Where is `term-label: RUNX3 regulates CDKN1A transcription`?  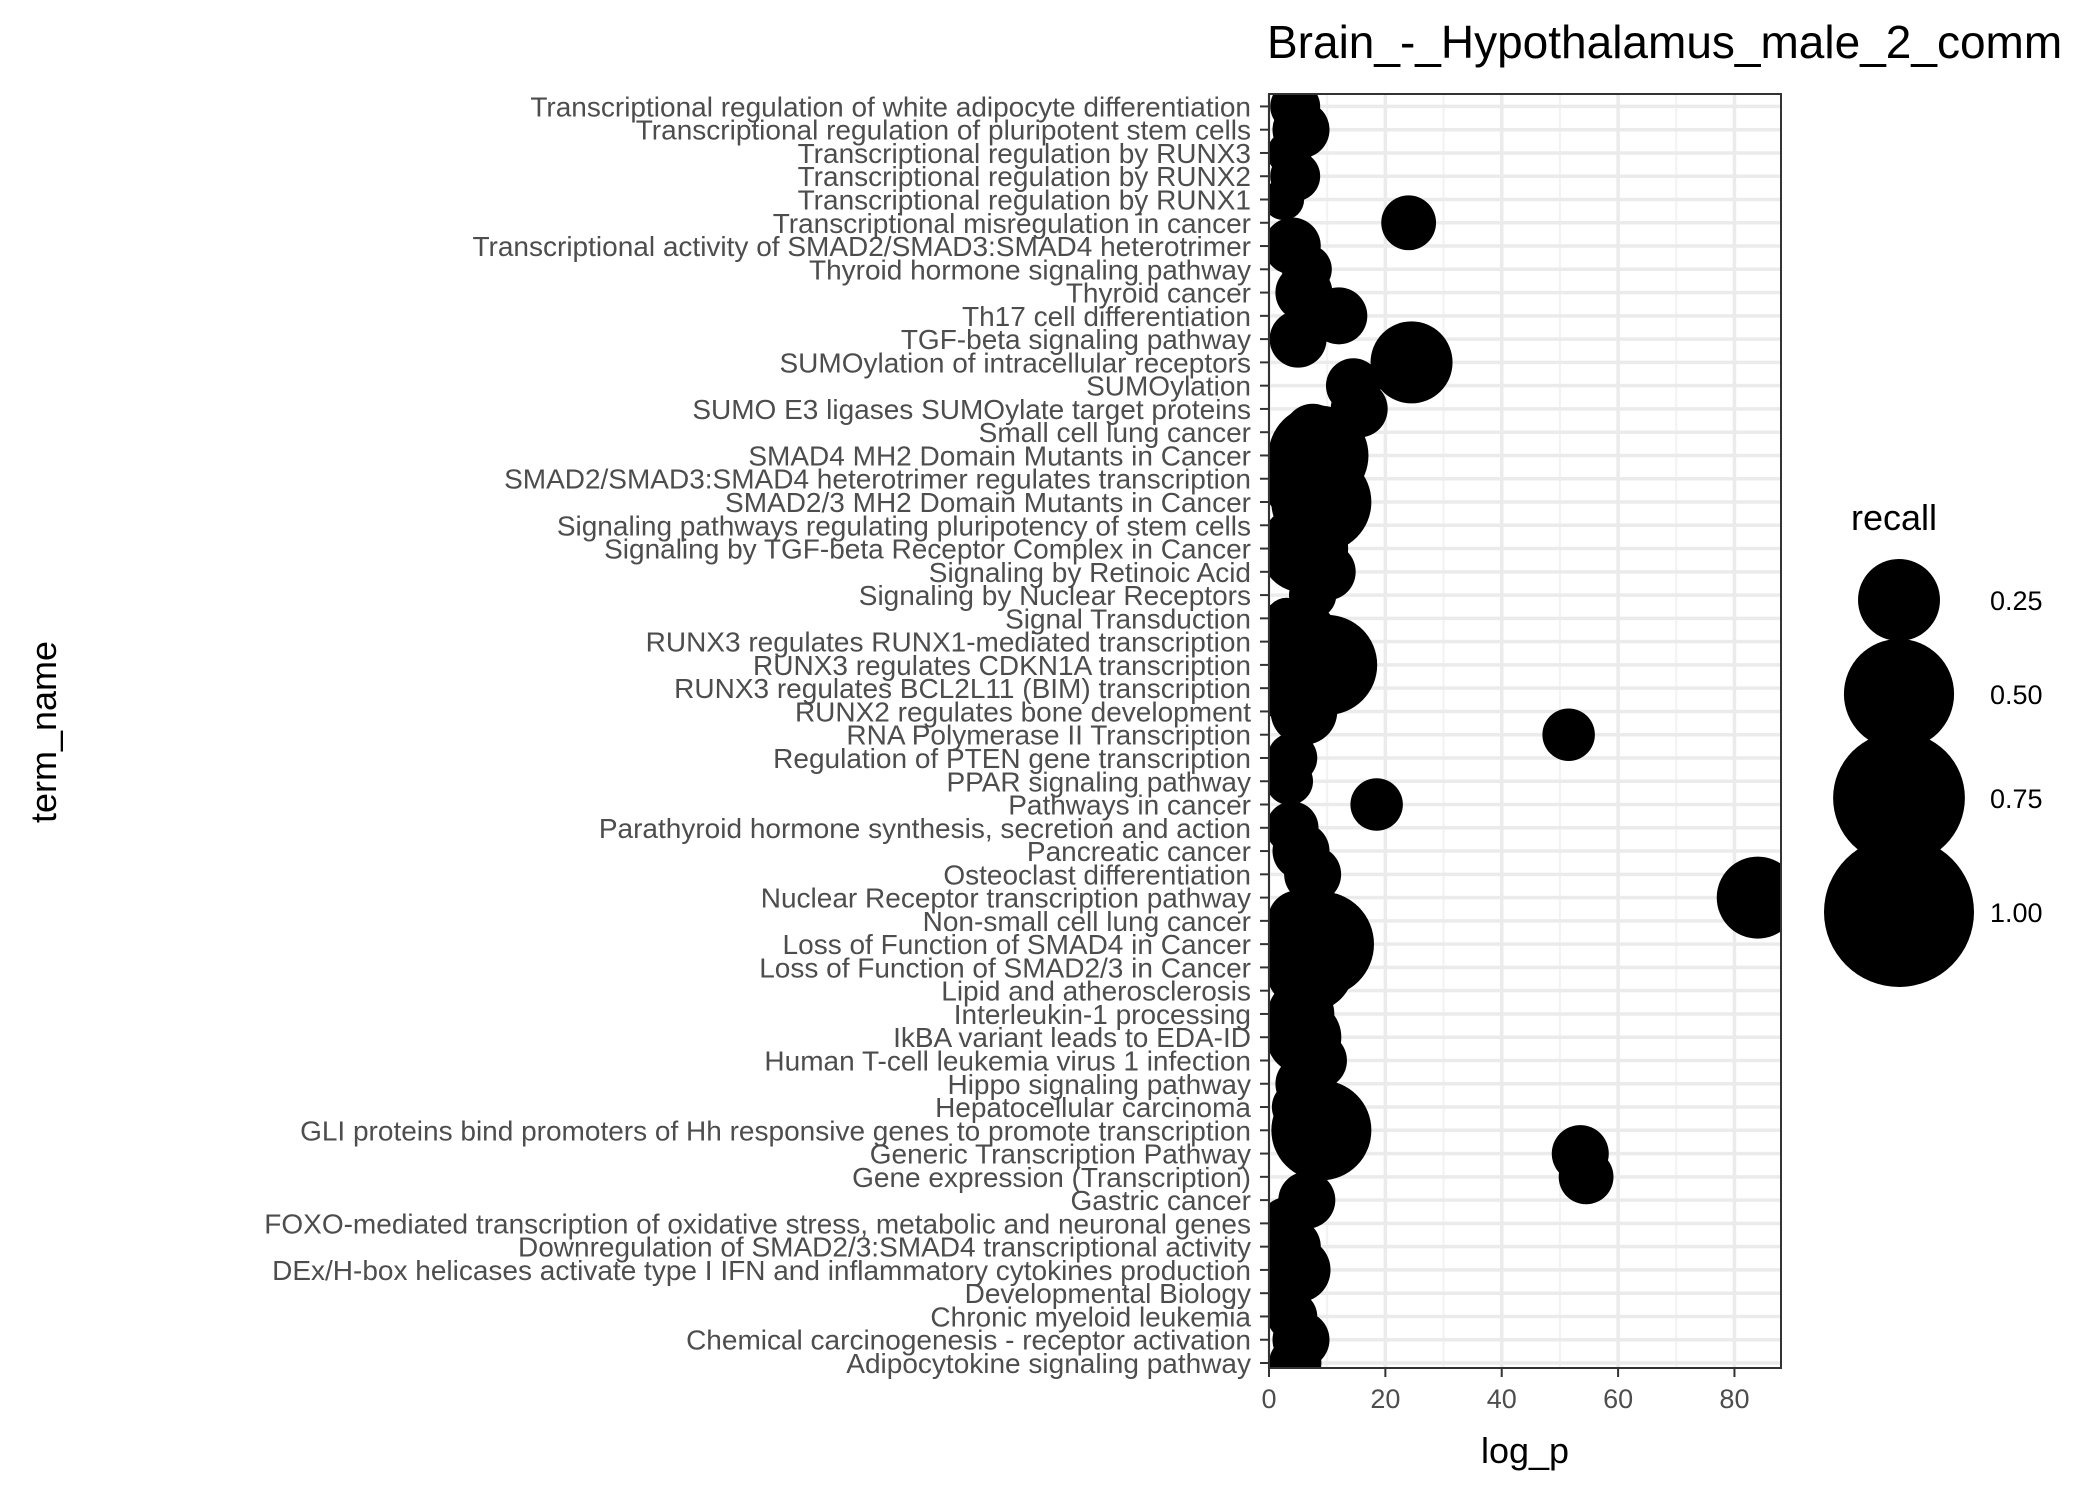 term-label: RUNX3 regulates CDKN1A transcription is located at coordinates (1002, 665).